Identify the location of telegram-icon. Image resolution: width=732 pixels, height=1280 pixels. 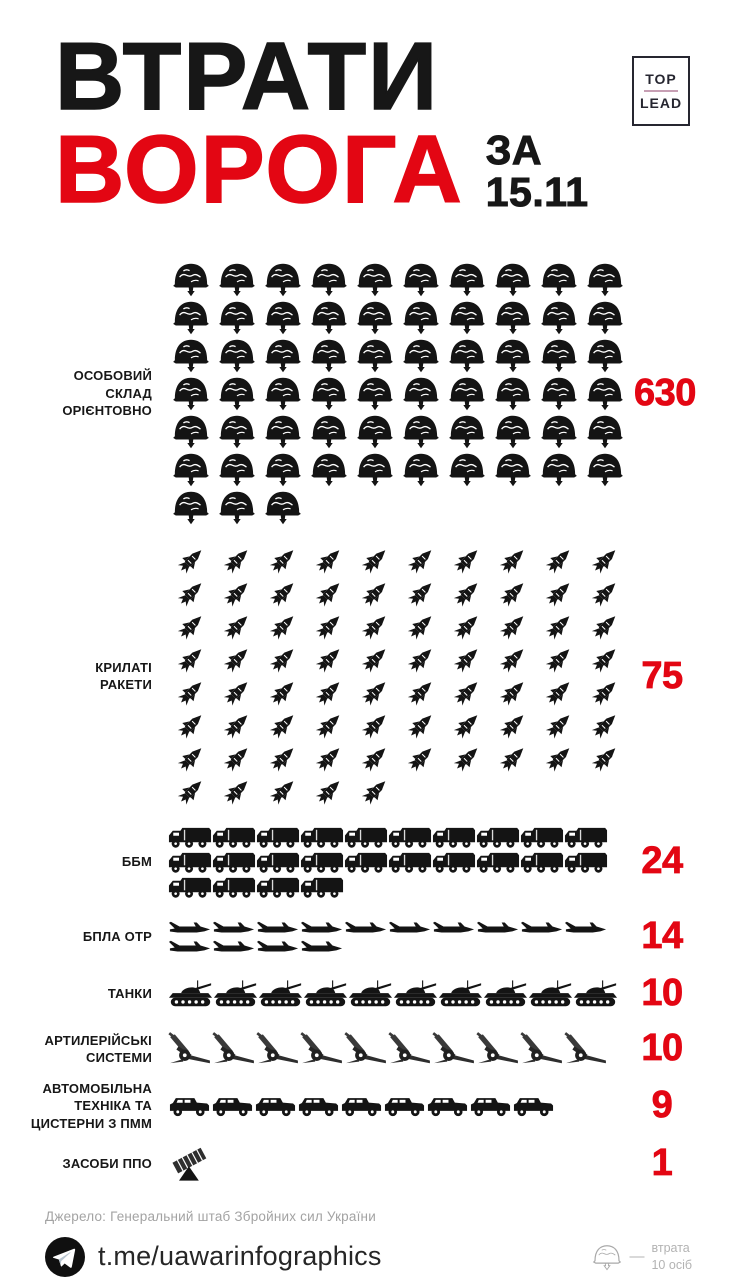
(65, 1256).